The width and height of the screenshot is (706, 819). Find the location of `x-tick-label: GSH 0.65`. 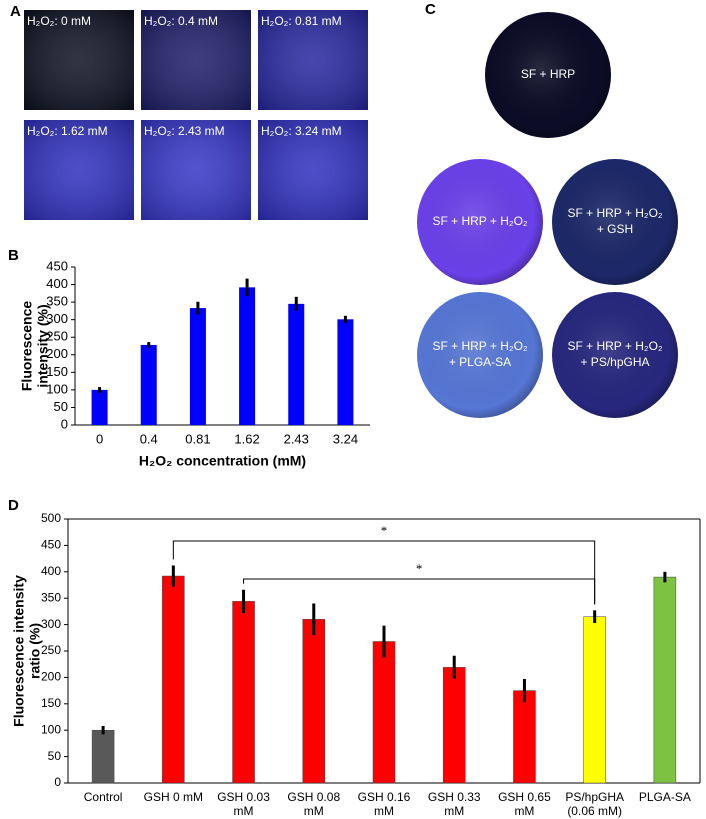

x-tick-label: GSH 0.65 is located at coordinates (524, 797).